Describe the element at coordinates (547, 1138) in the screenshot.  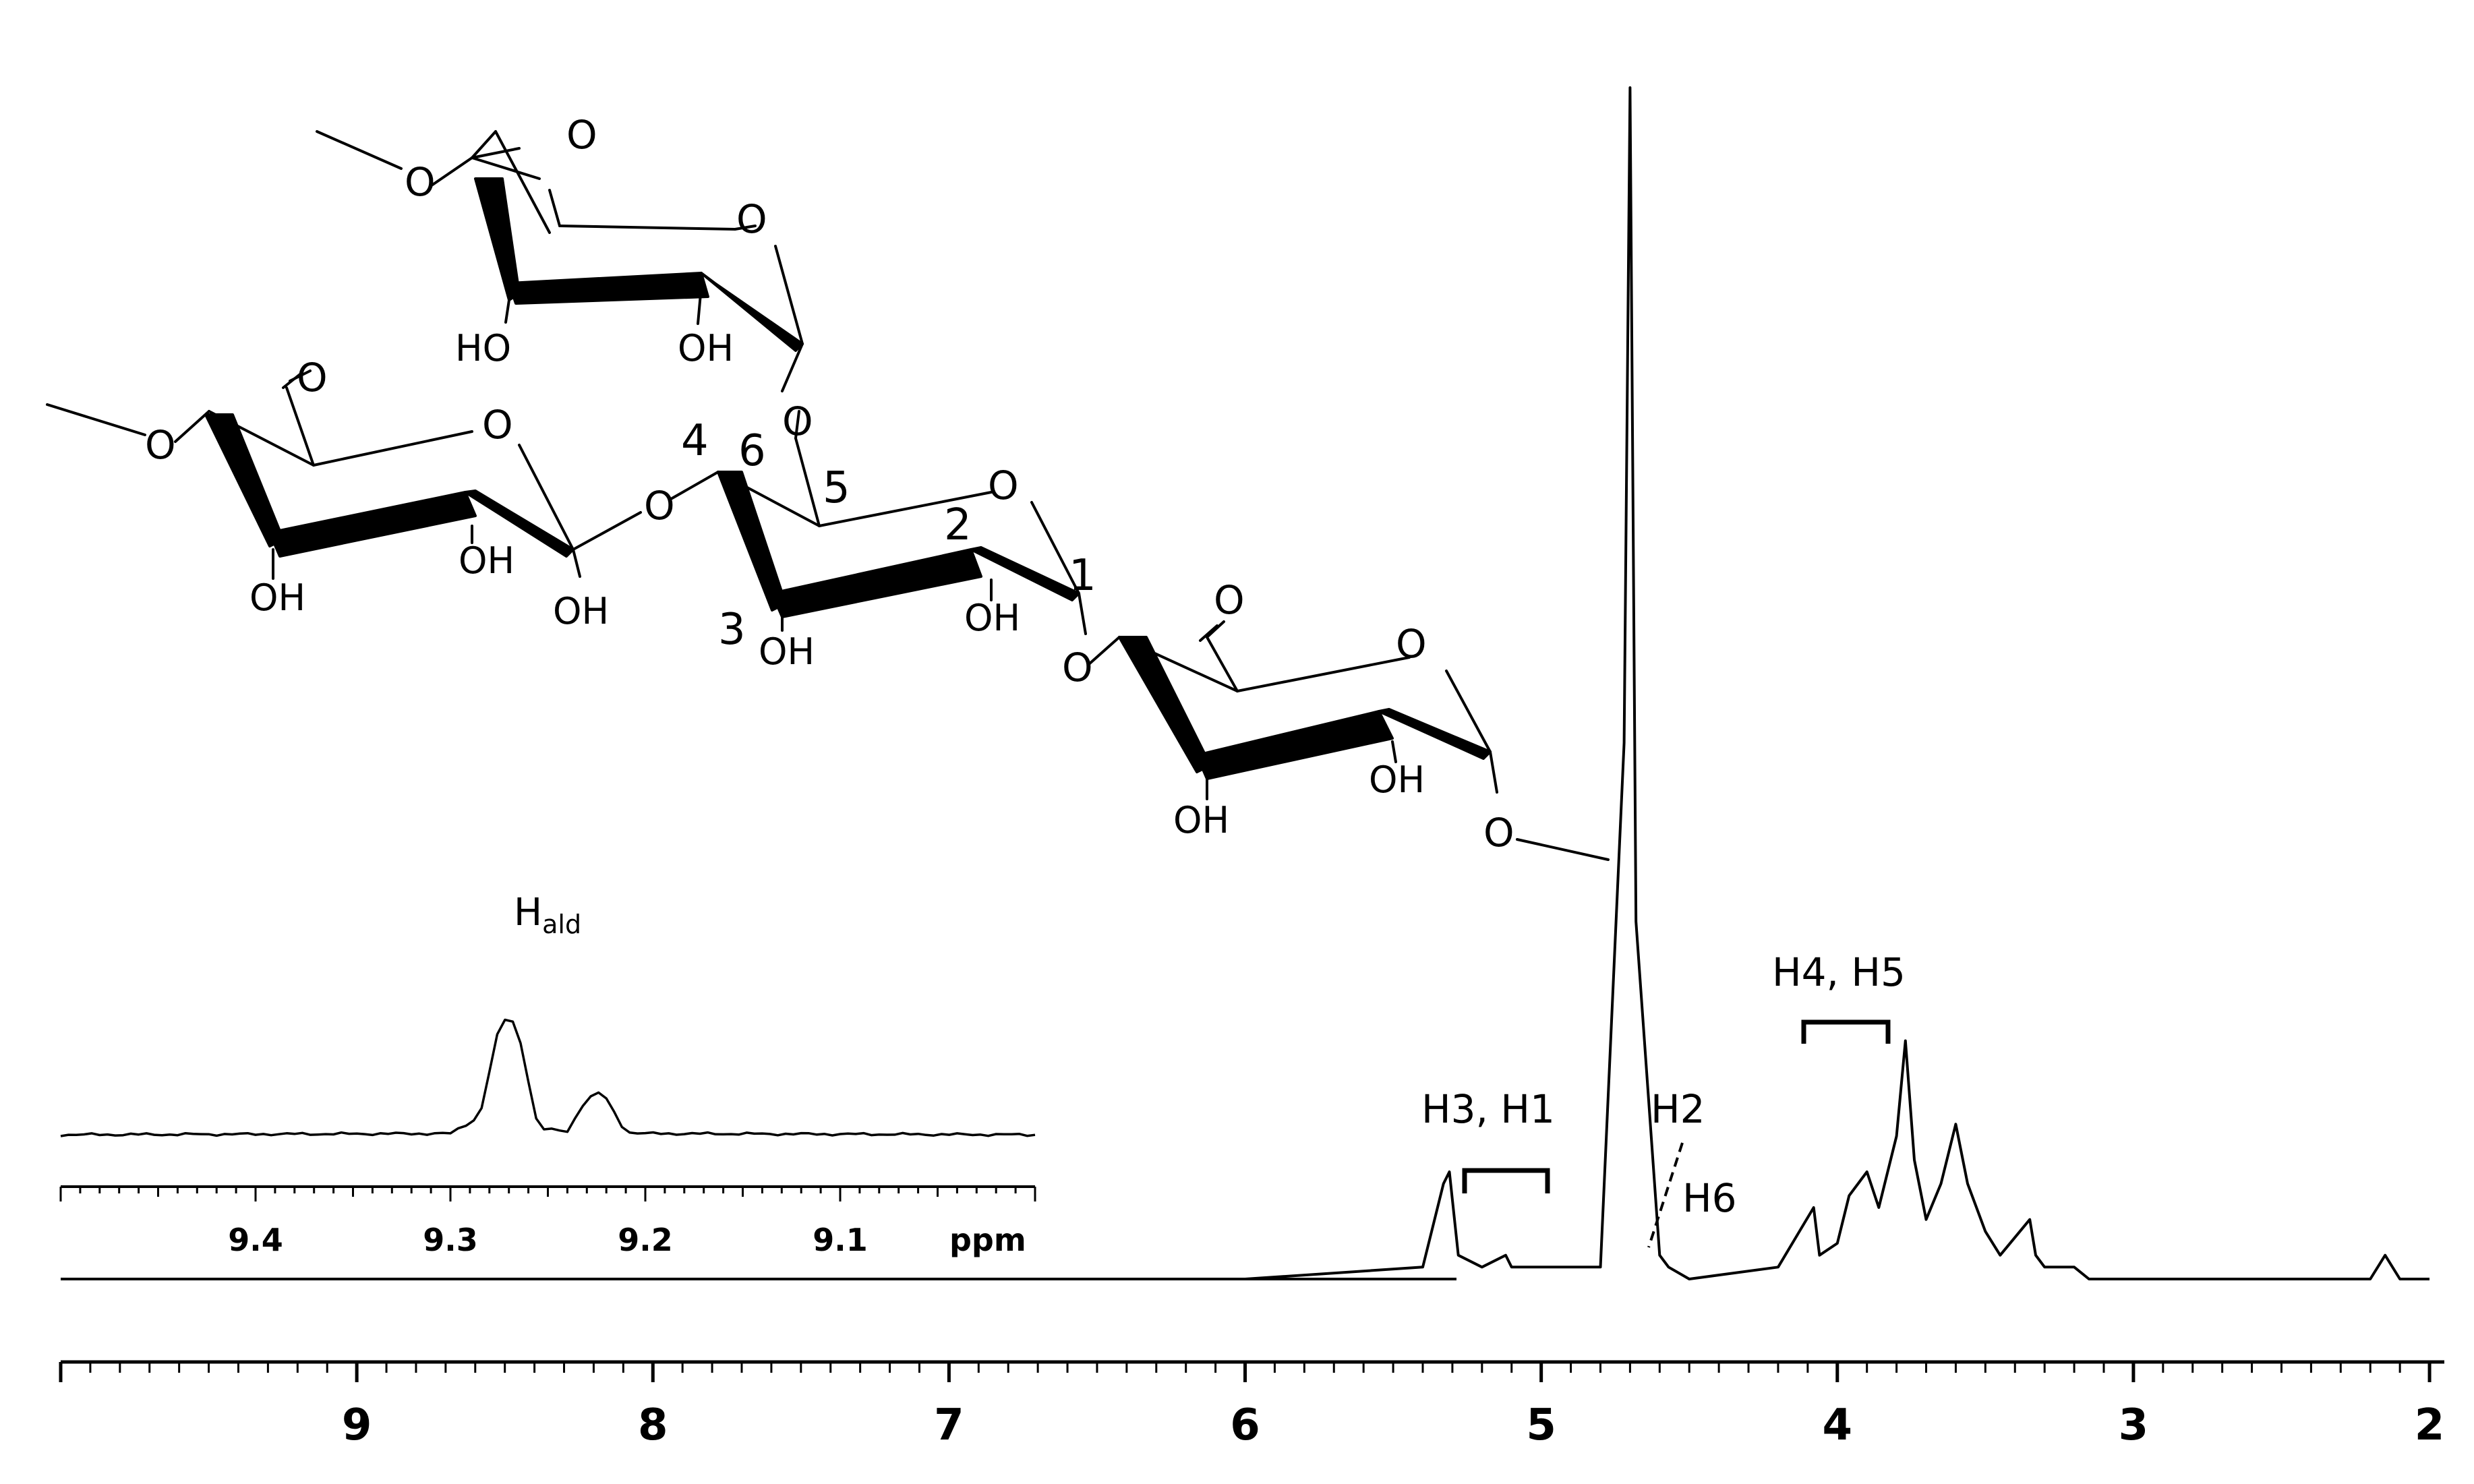
I see `inset-spectrum: 9.4 9.3 9.2 9.1 ppm` at that location.